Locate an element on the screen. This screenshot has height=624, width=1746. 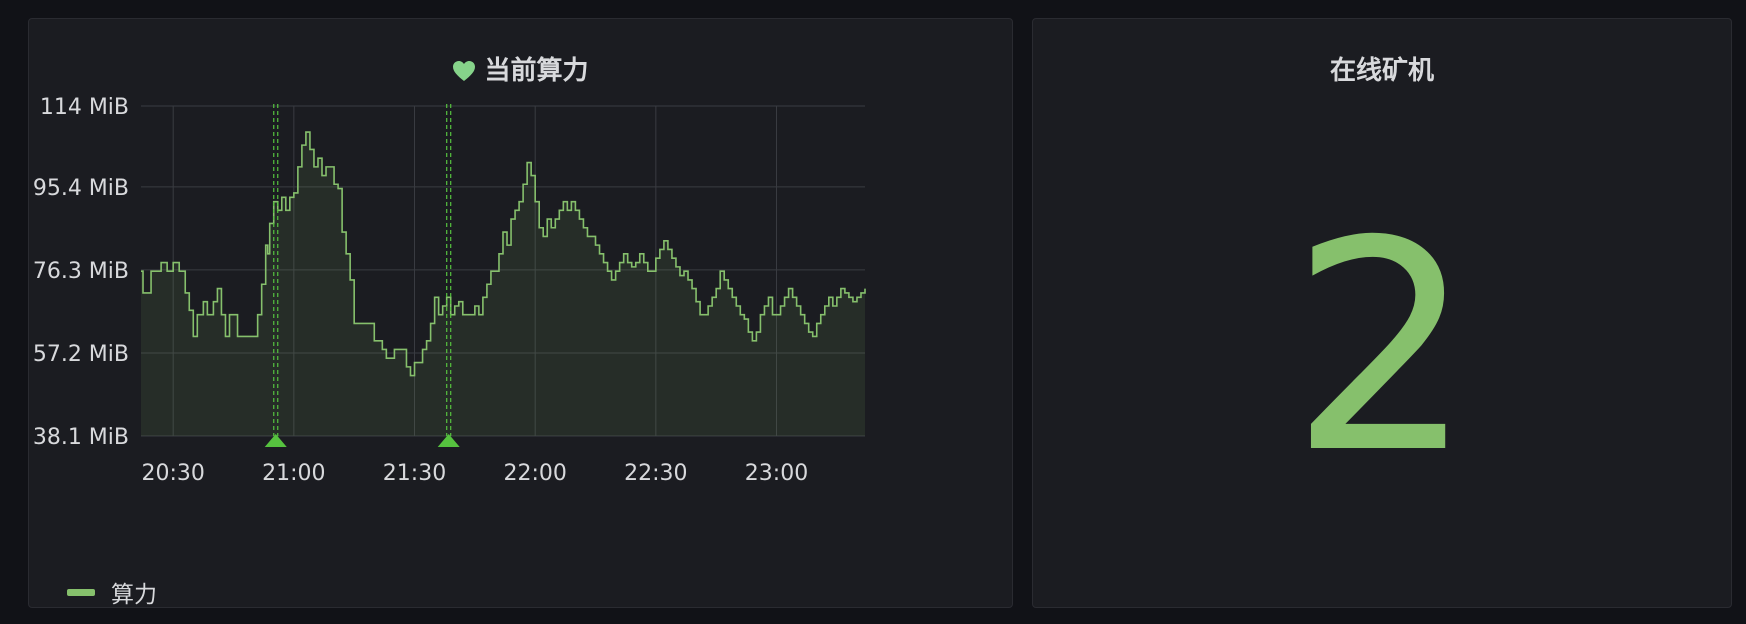
online-miners-value: 2 is located at coordinates (1382, 348).